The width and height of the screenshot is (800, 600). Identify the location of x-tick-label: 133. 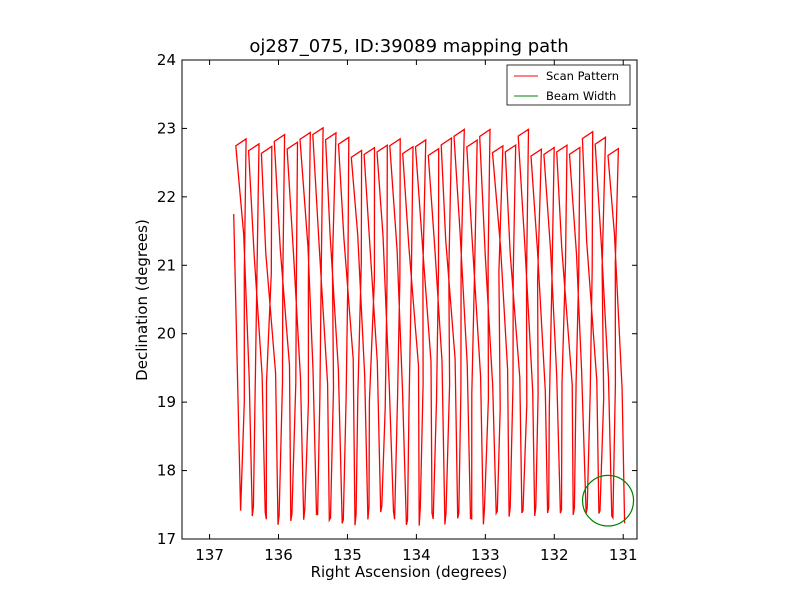
(485, 555).